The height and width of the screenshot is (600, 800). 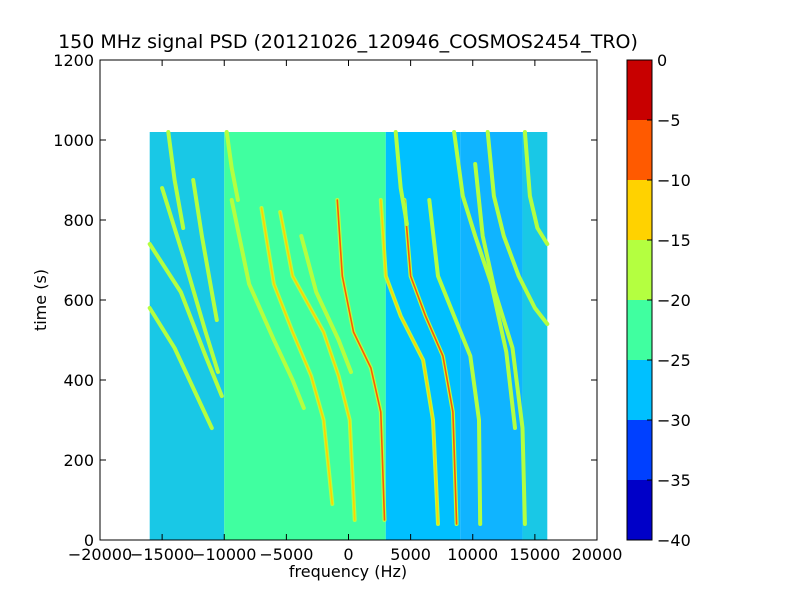 What do you see at coordinates (224, 554) in the screenshot?
I see `x-tick-label: −10000` at bounding box center [224, 554].